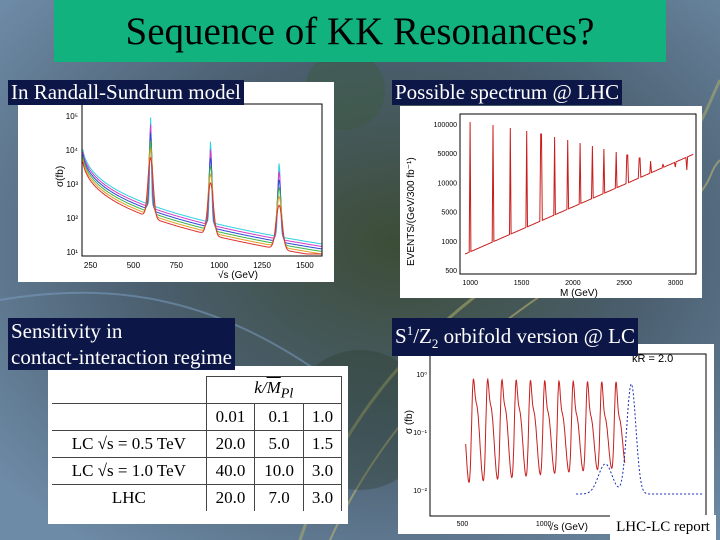  Describe the element at coordinates (463, 524) in the screenshot. I see `orbifold-x-tick-label: 500` at that location.